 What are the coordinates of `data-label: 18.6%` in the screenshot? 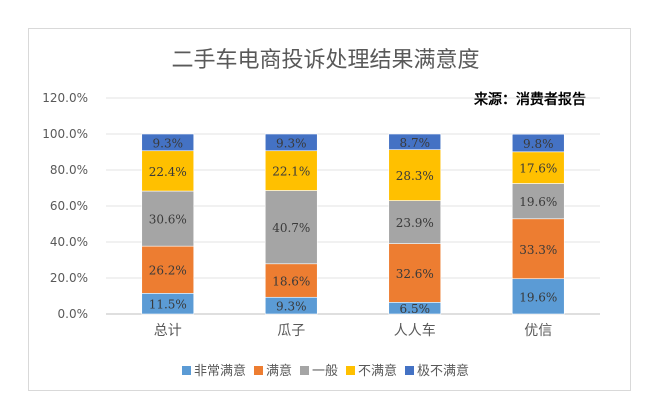 It's located at (291, 282).